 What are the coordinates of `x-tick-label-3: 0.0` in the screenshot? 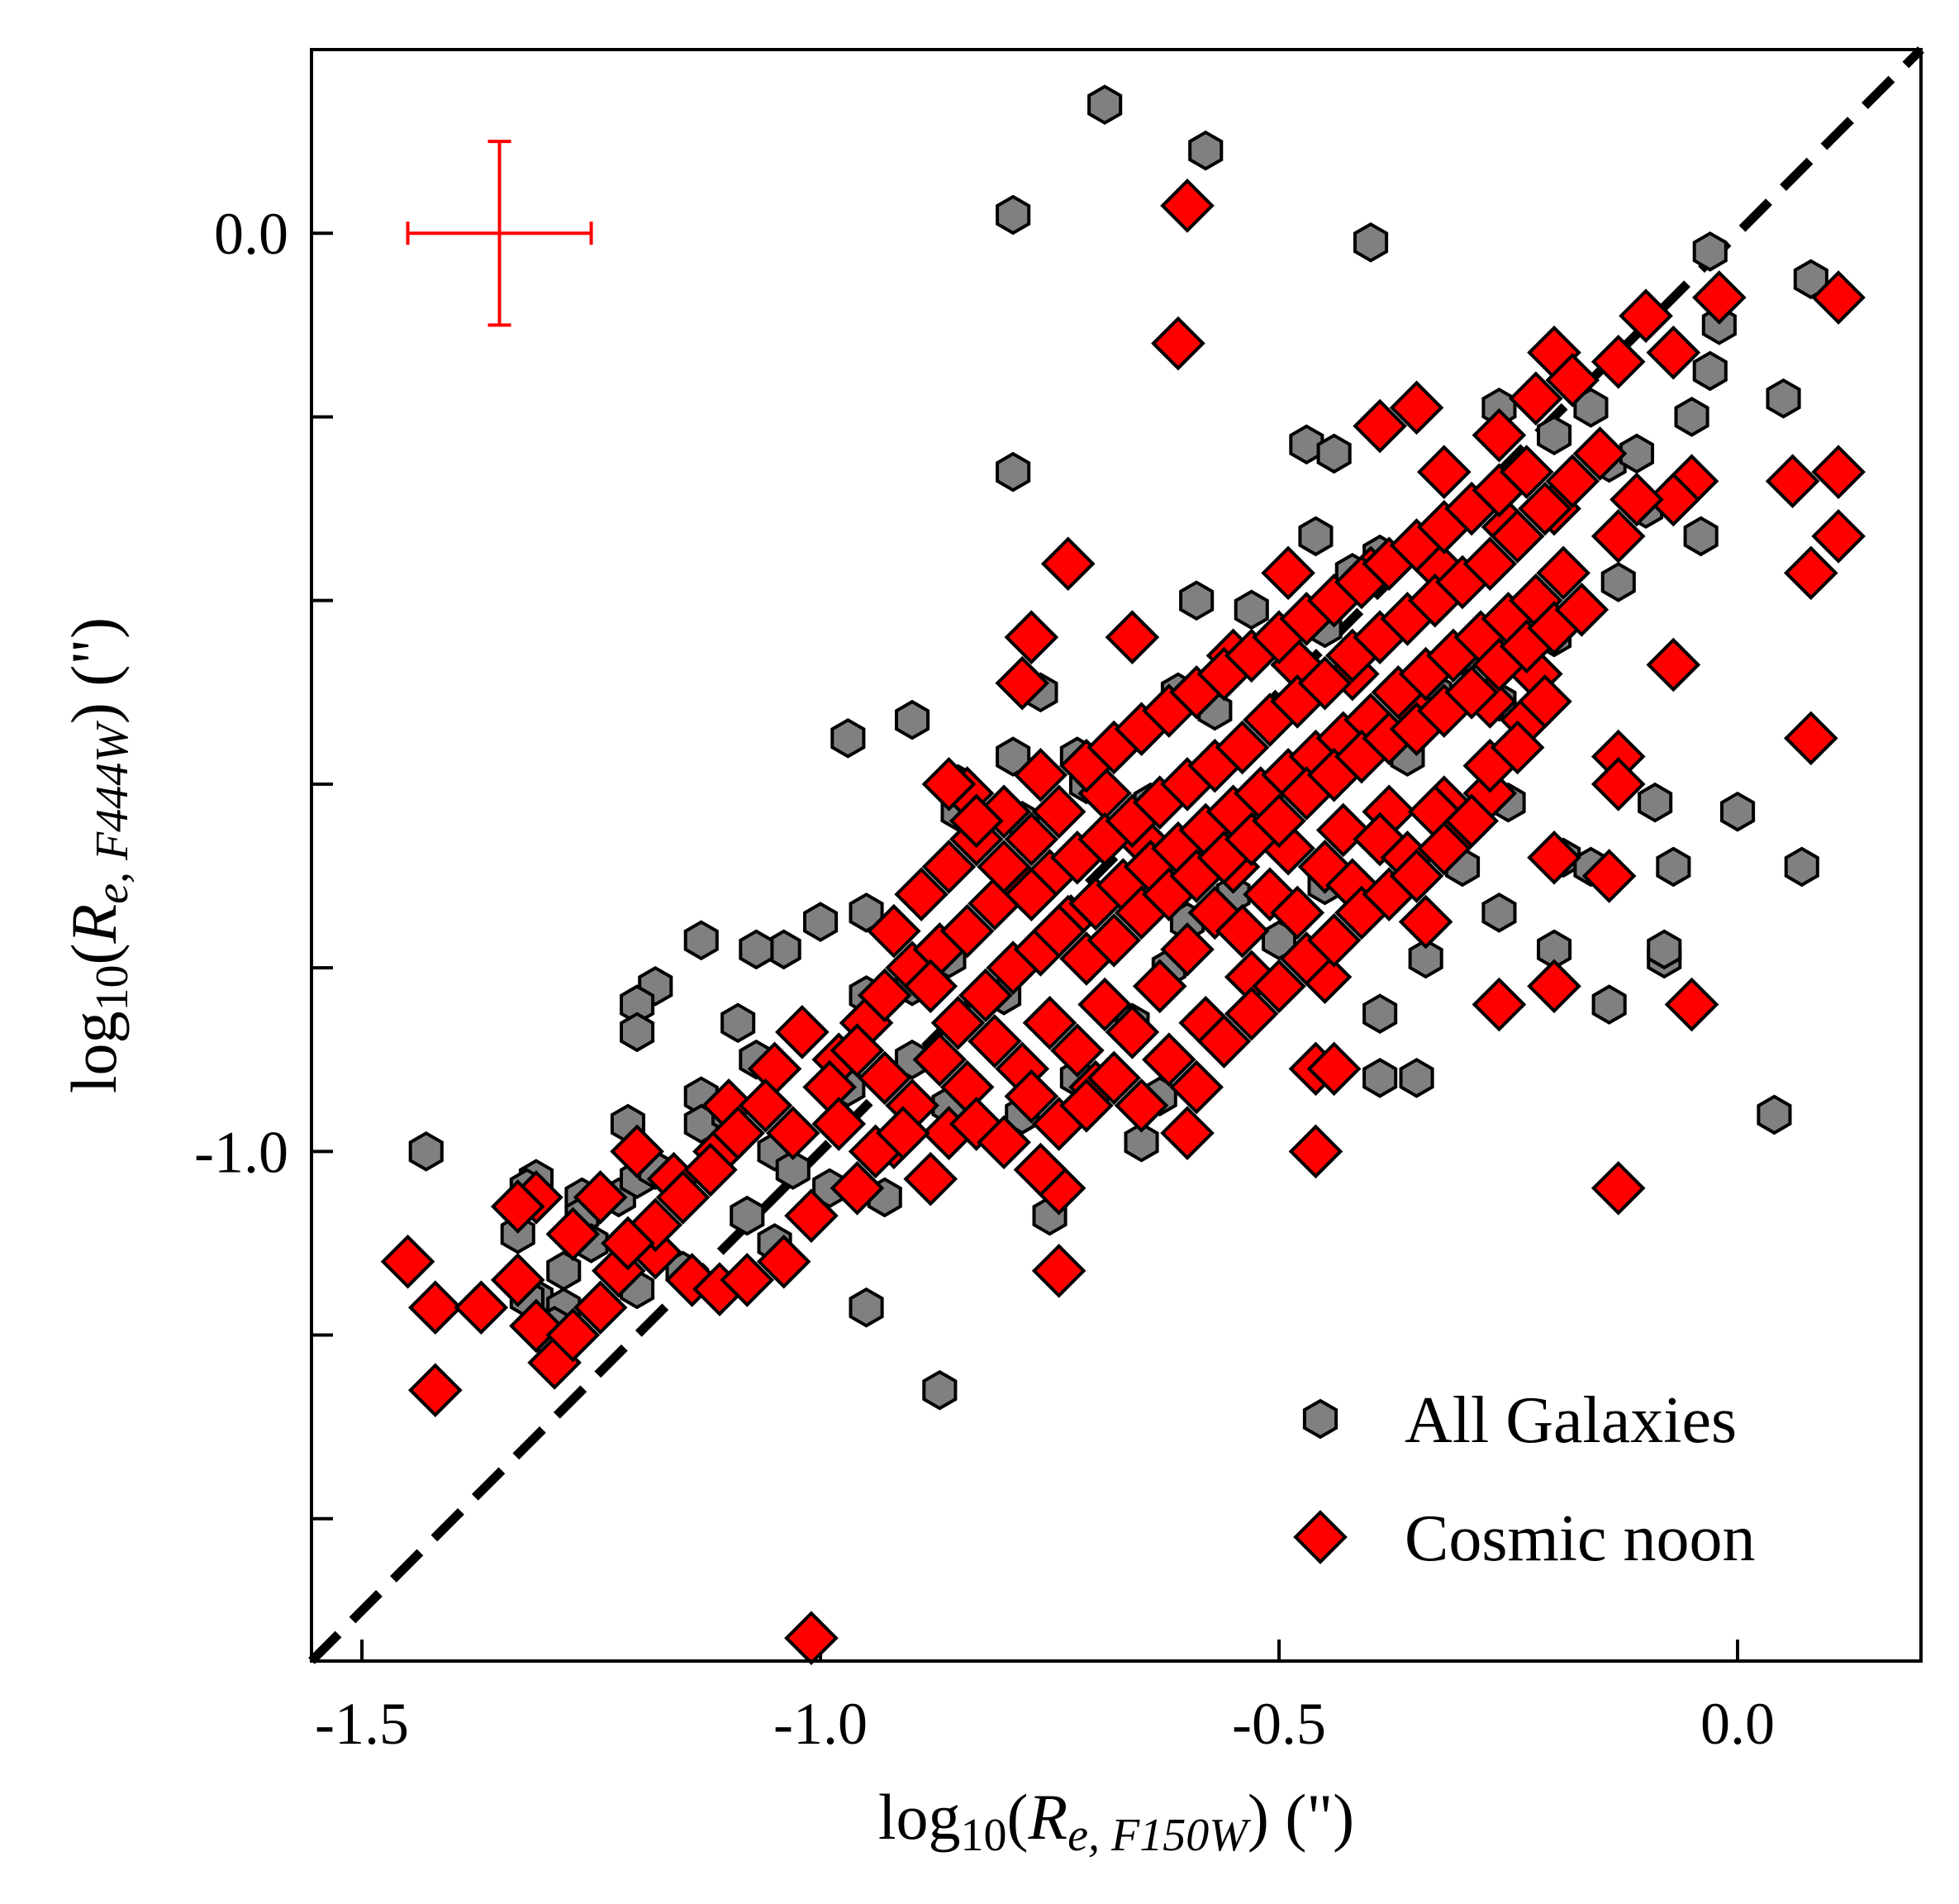 It's located at (1738, 1724).